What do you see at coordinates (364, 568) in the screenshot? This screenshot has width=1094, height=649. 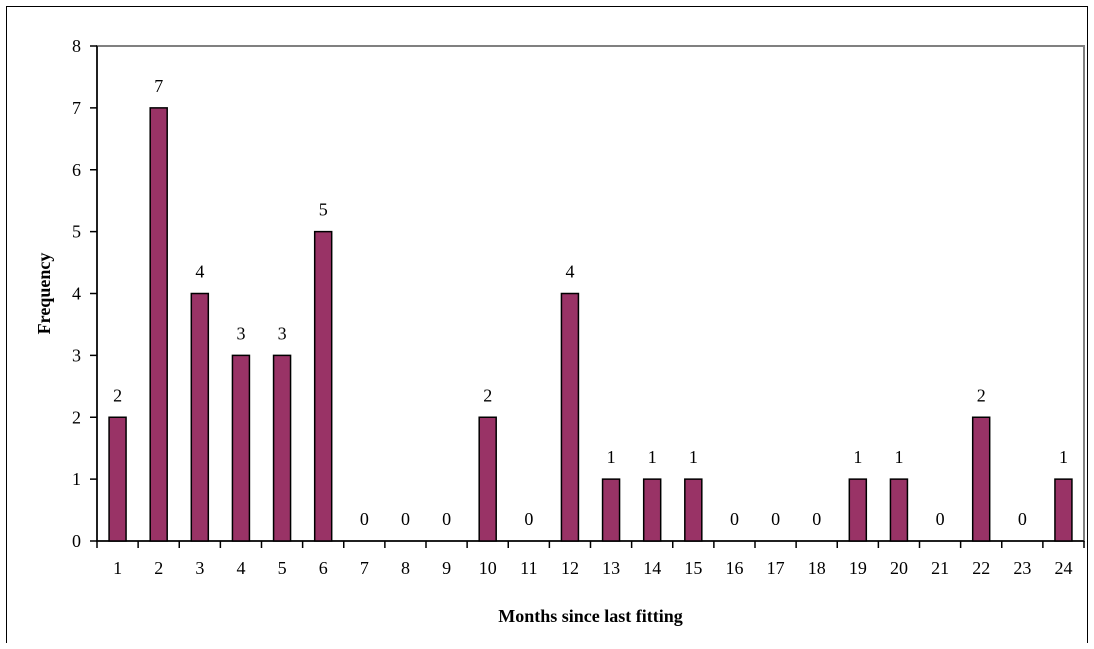 I see `x-tick-label: 7` at bounding box center [364, 568].